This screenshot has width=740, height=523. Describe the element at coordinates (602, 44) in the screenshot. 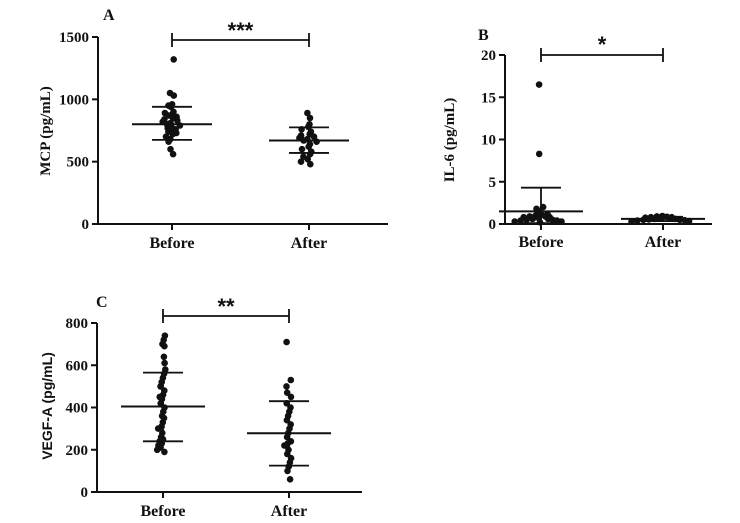

I see `significance-stars: *` at that location.